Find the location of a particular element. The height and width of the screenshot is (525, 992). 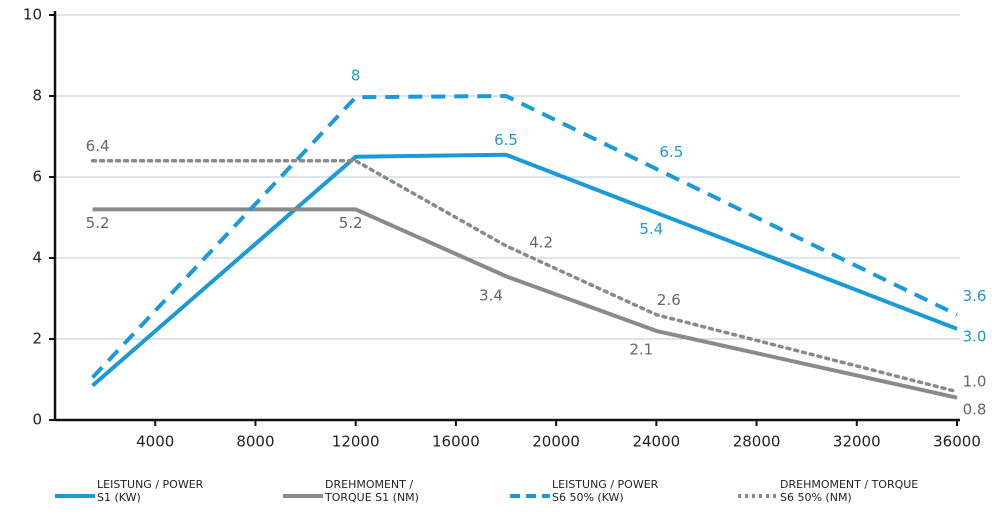

y-tick-label: 0 is located at coordinates (37, 420).